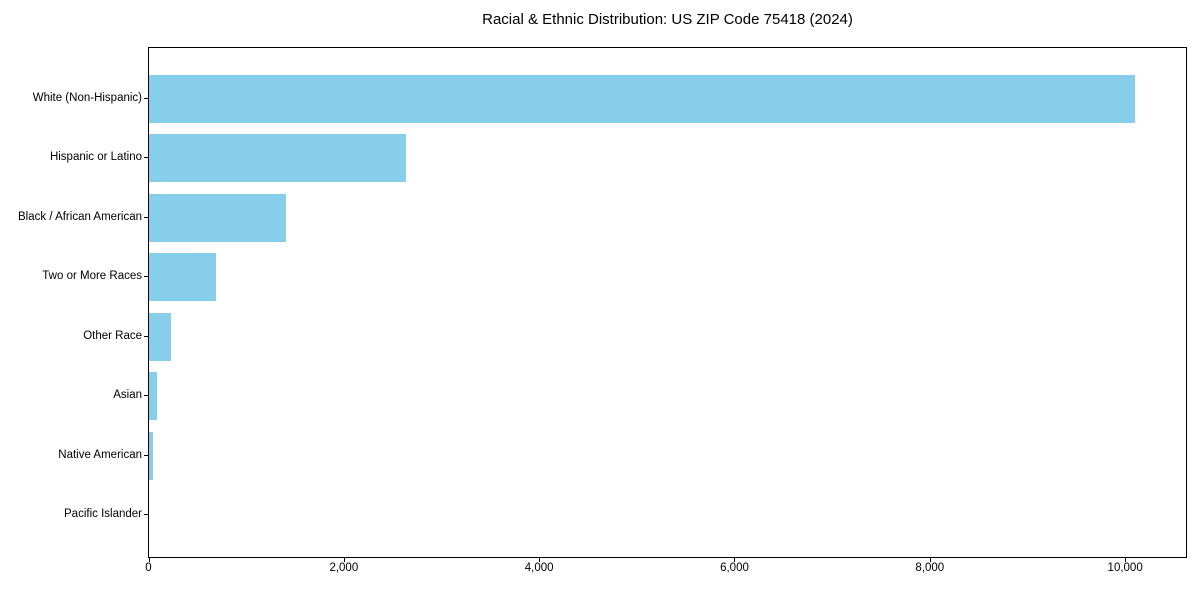 This screenshot has width=1200, height=600. Describe the element at coordinates (95, 157) in the screenshot. I see `y-tick-label-hispanic-or-latino: Hispanic or Latino` at that location.